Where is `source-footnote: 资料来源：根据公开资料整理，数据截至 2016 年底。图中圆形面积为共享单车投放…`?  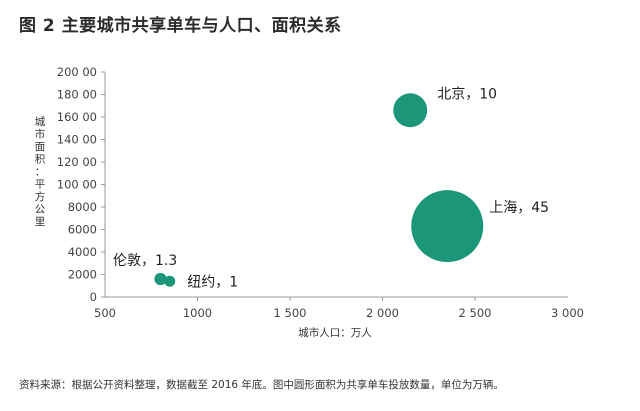
source-footnote: 资料来源：根据公开资料整理，数据截至 2016 年底。图中圆形面积为共享单车投放… is located at coordinates (261, 385).